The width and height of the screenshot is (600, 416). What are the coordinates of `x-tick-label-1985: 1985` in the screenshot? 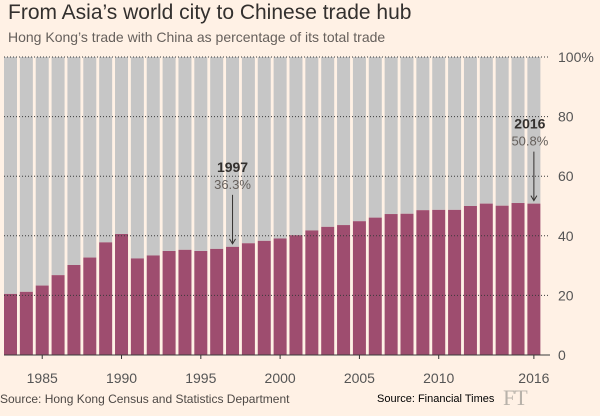 It's located at (42, 378).